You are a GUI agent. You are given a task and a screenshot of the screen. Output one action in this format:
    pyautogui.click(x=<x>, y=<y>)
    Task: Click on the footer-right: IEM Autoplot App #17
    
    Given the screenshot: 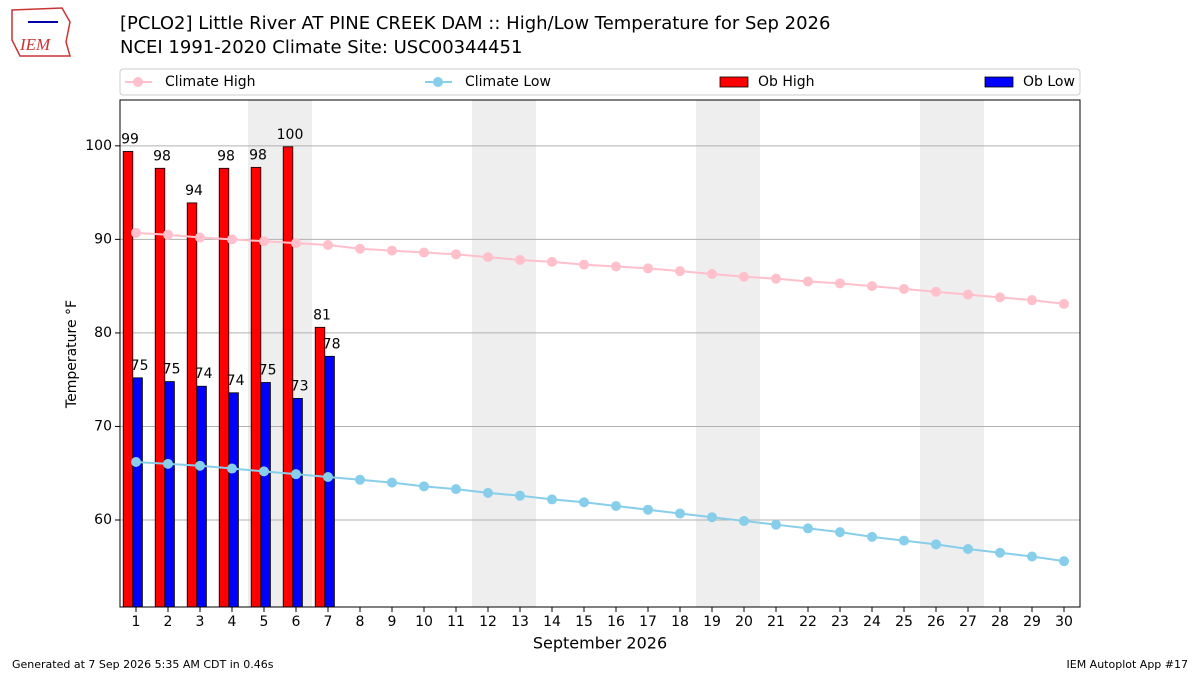 What is the action you would take?
    pyautogui.click(x=1128, y=664)
    